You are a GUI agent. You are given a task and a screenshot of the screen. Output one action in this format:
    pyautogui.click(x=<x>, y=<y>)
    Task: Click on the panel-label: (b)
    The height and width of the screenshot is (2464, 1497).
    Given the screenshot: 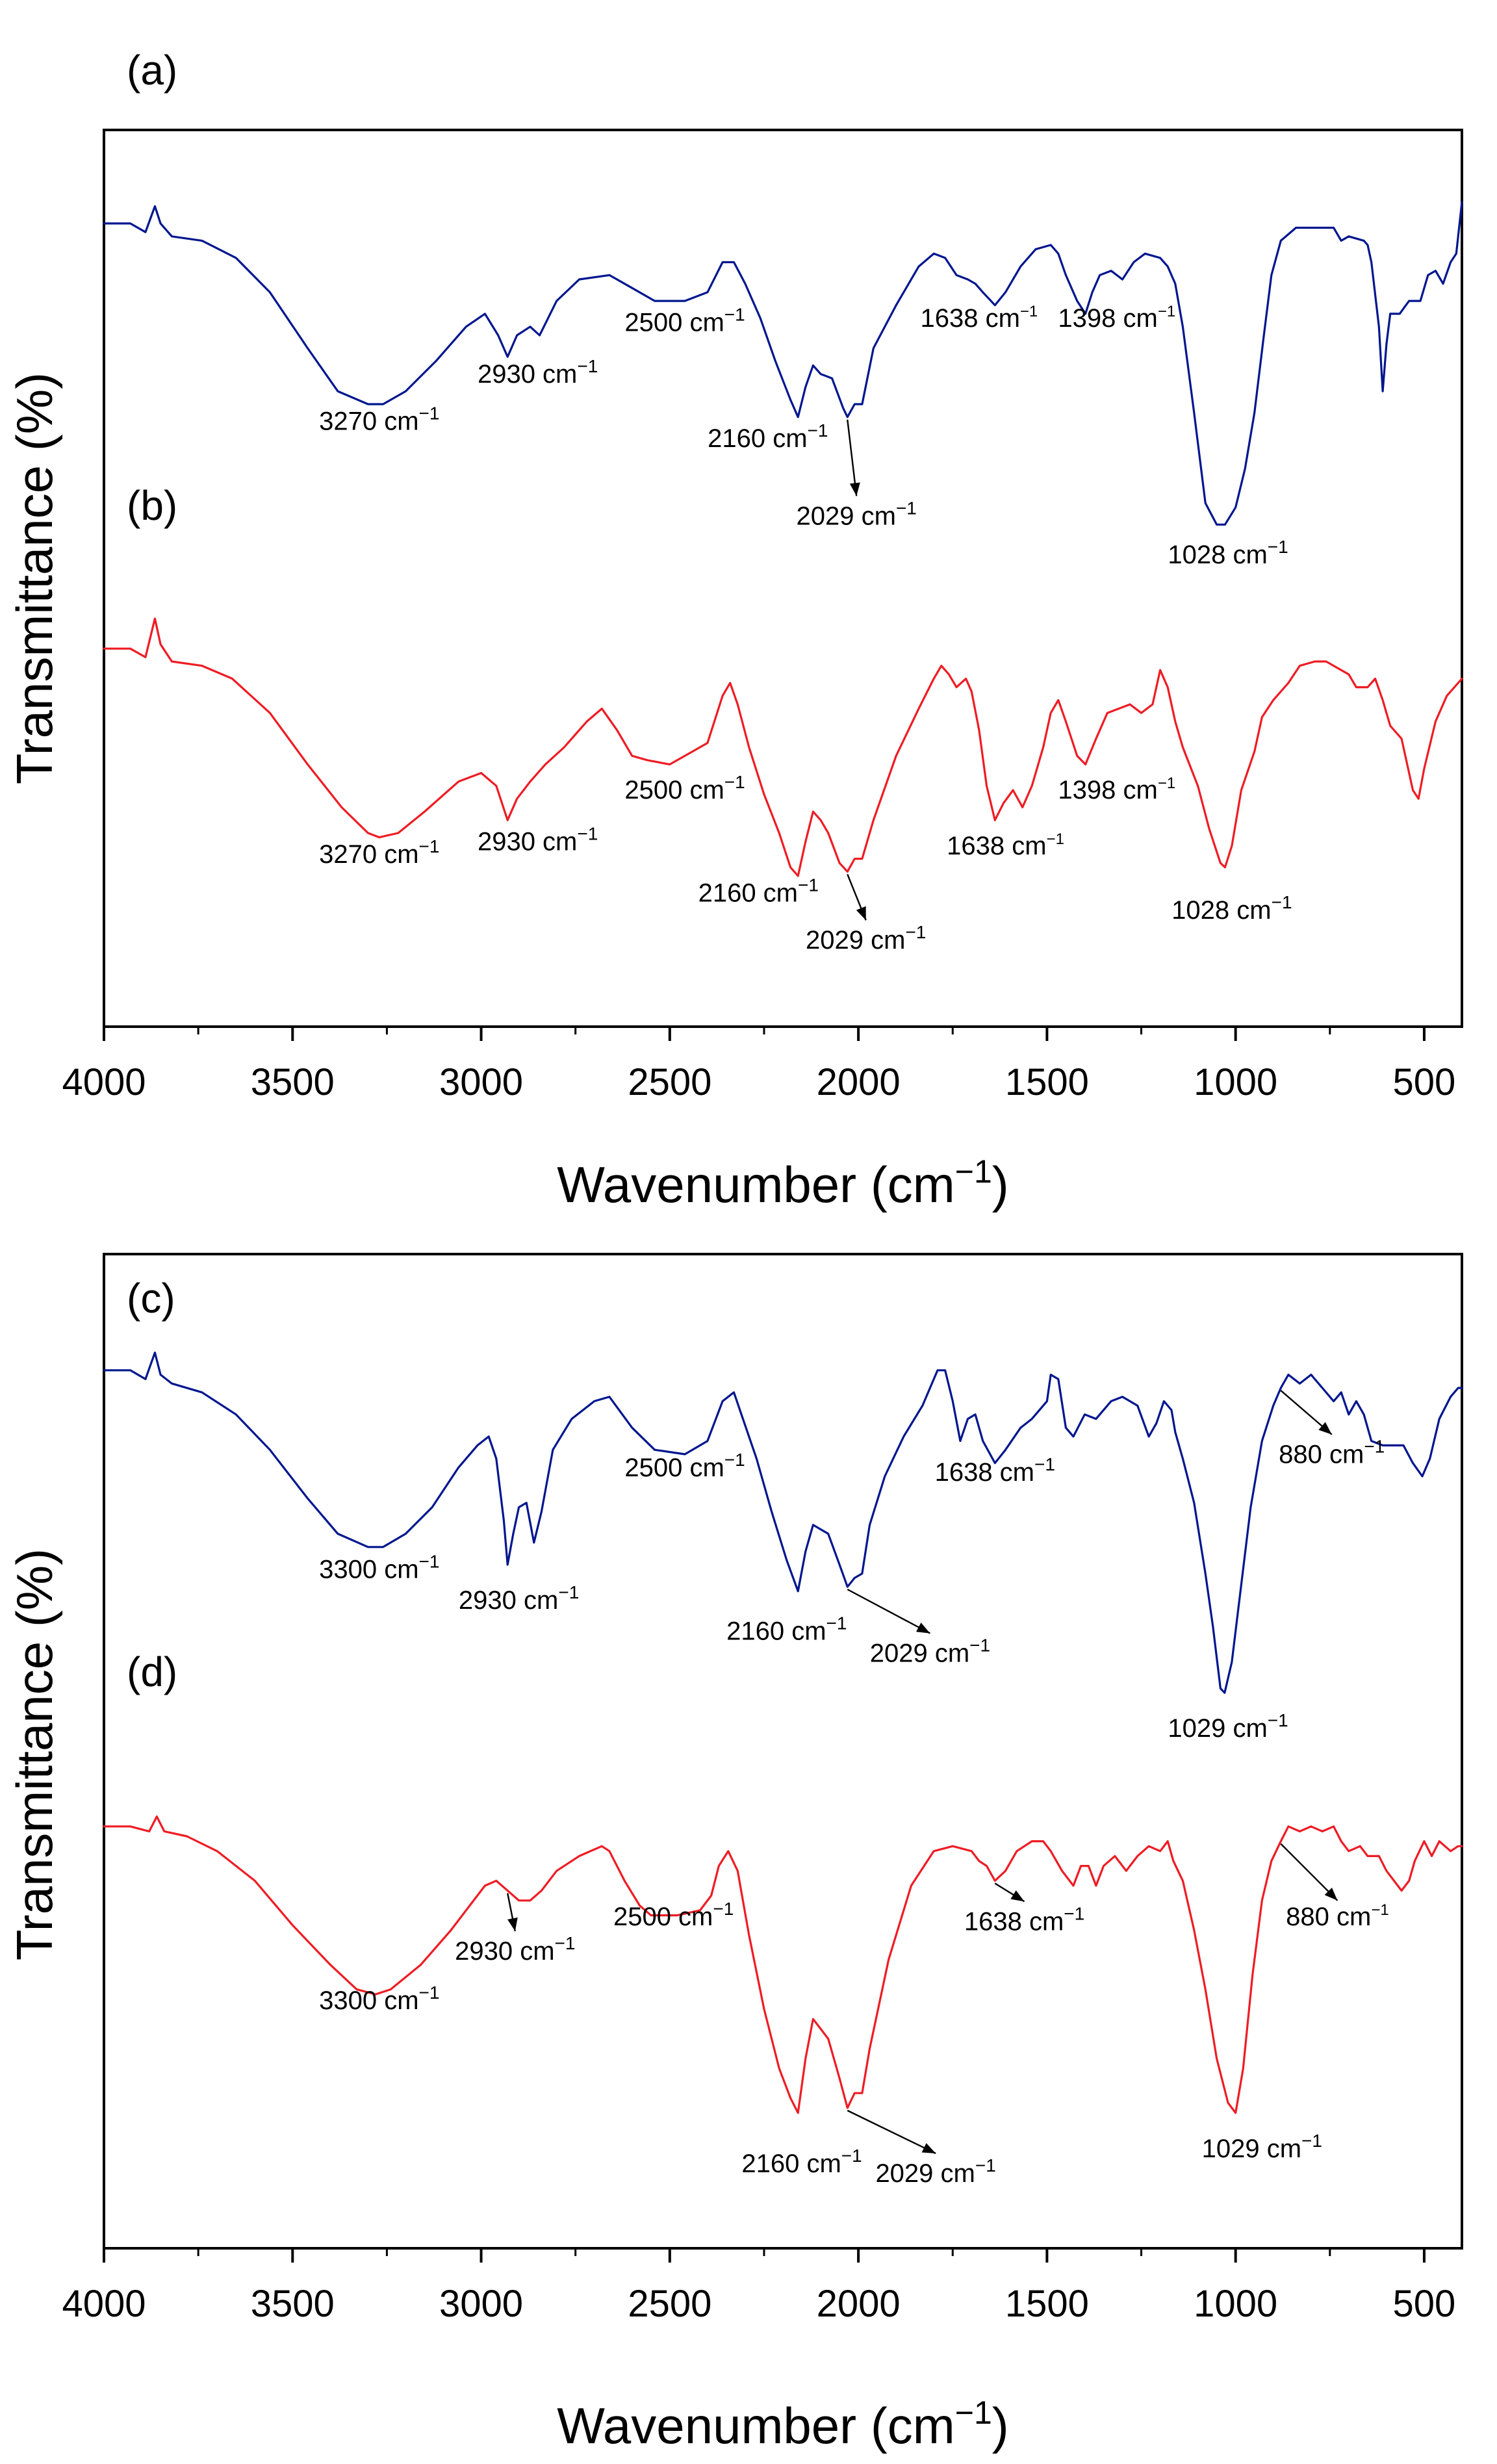 What is the action you would take?
    pyautogui.click(x=152, y=505)
    